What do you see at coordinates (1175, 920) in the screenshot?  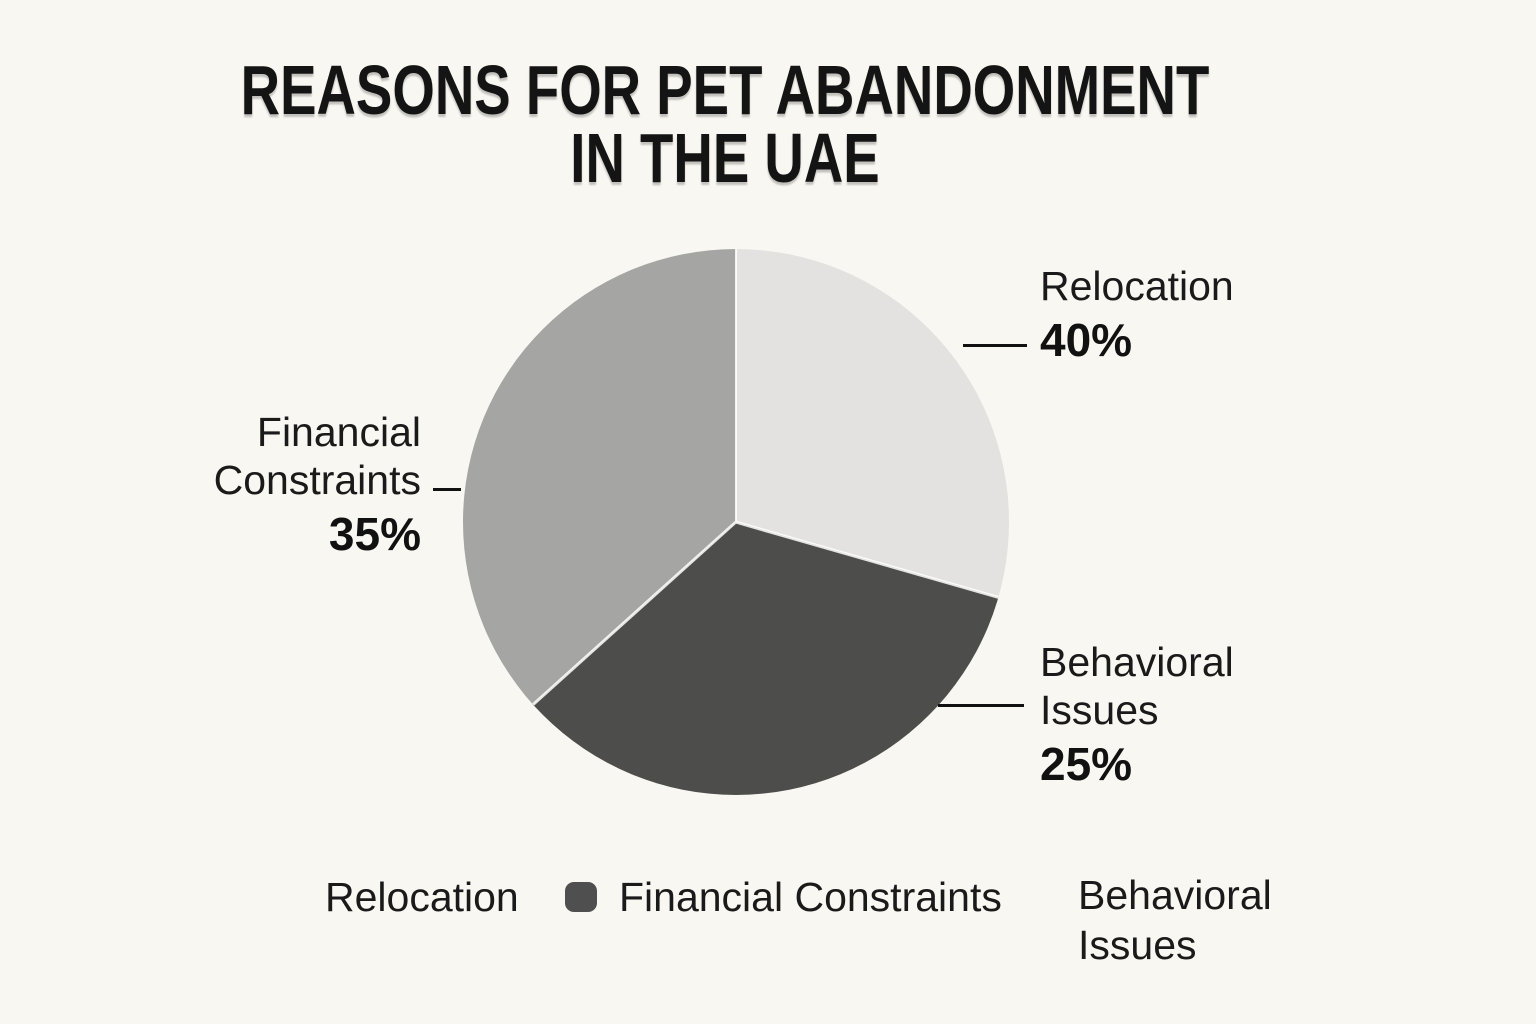 I see `legend-label-behavioral-issues: Behavioral Issues` at bounding box center [1175, 920].